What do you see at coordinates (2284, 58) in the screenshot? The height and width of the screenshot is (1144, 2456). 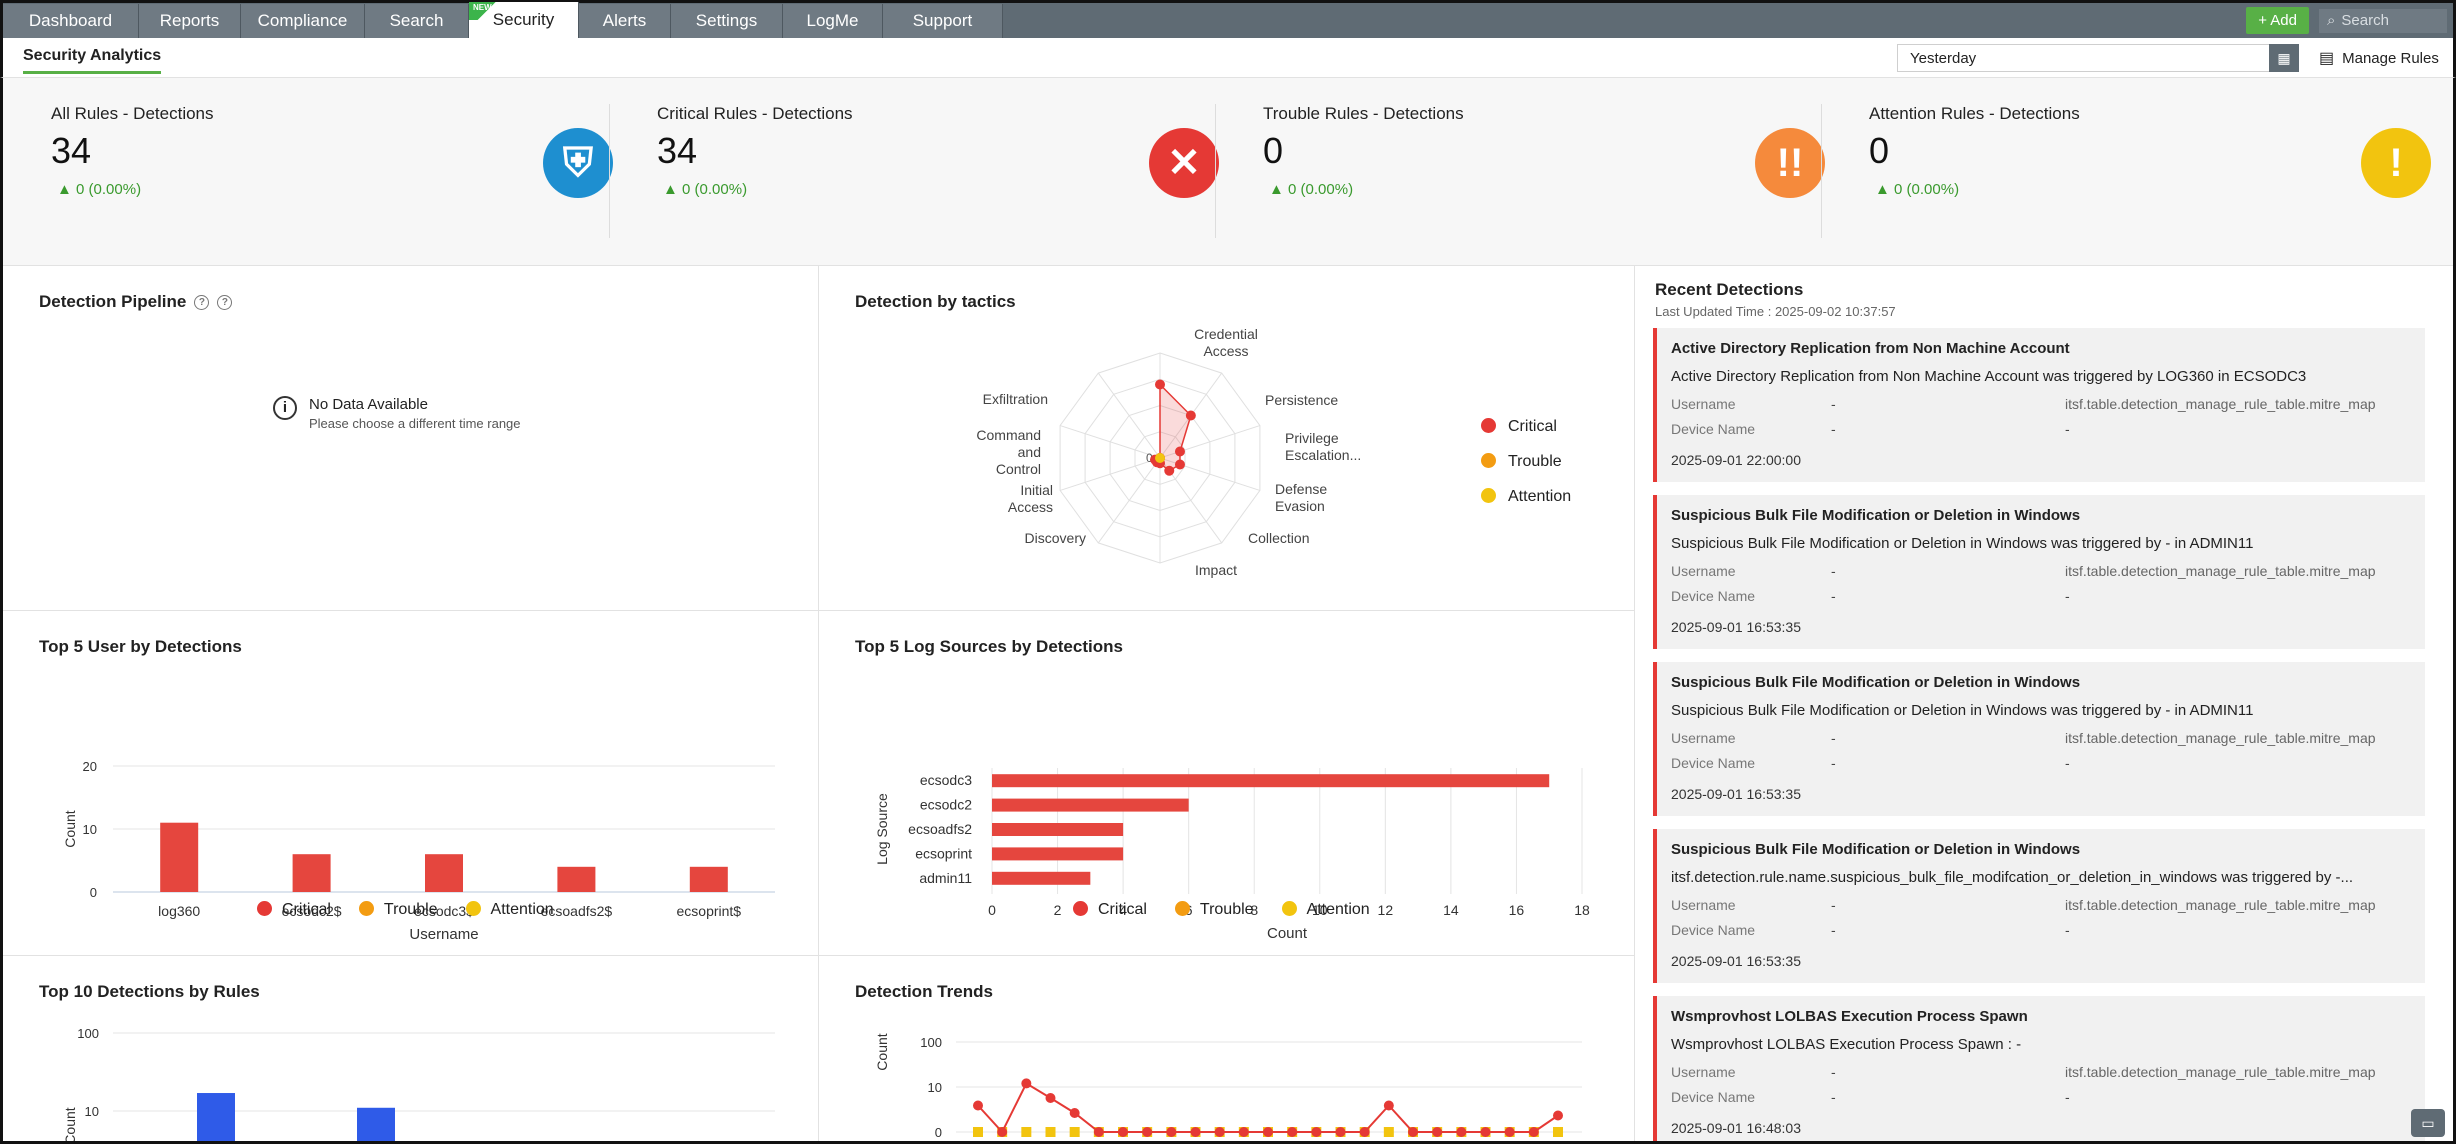 I see `calendar-icon: ▦` at bounding box center [2284, 58].